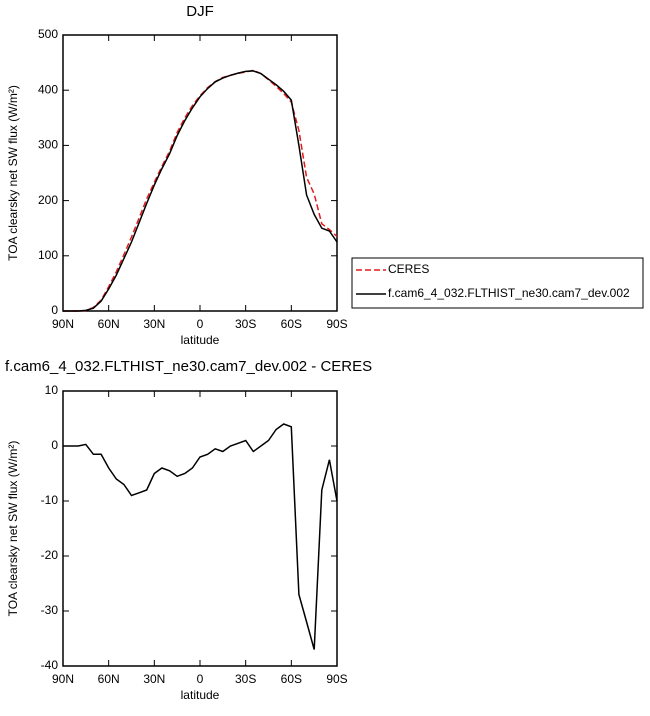 Image resolution: width=650 pixels, height=716 pixels. I want to click on y-tick-label: 300, so click(48, 145).